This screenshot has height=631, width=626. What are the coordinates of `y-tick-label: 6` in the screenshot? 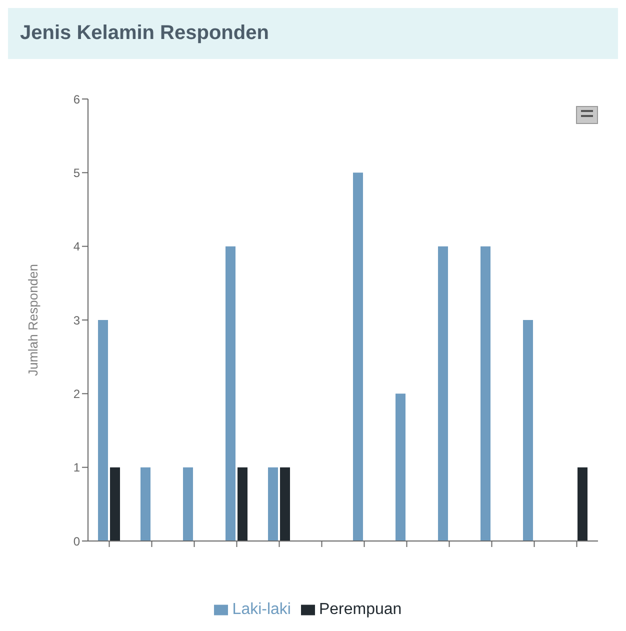 It's located at (76, 99).